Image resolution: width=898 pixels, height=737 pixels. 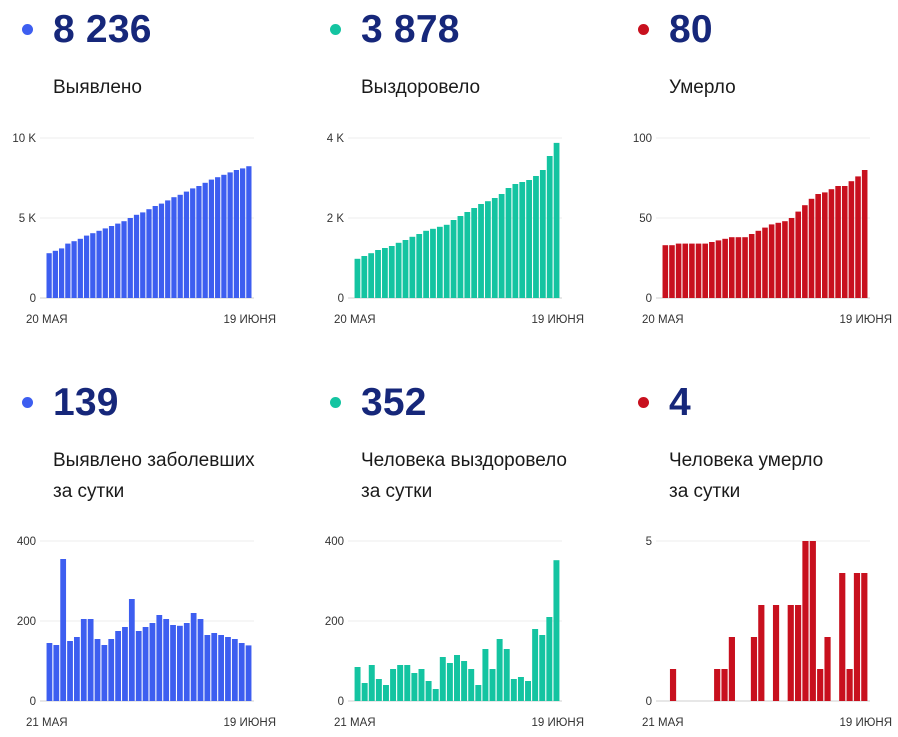 What do you see at coordinates (336, 139) in the screenshot?
I see `y-tick-label: 4 K` at bounding box center [336, 139].